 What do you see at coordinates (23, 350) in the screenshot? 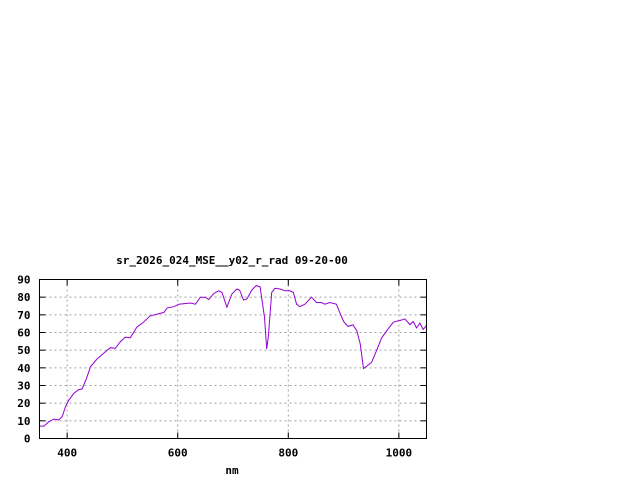
I see `y-tick-label: 50` at bounding box center [23, 350].